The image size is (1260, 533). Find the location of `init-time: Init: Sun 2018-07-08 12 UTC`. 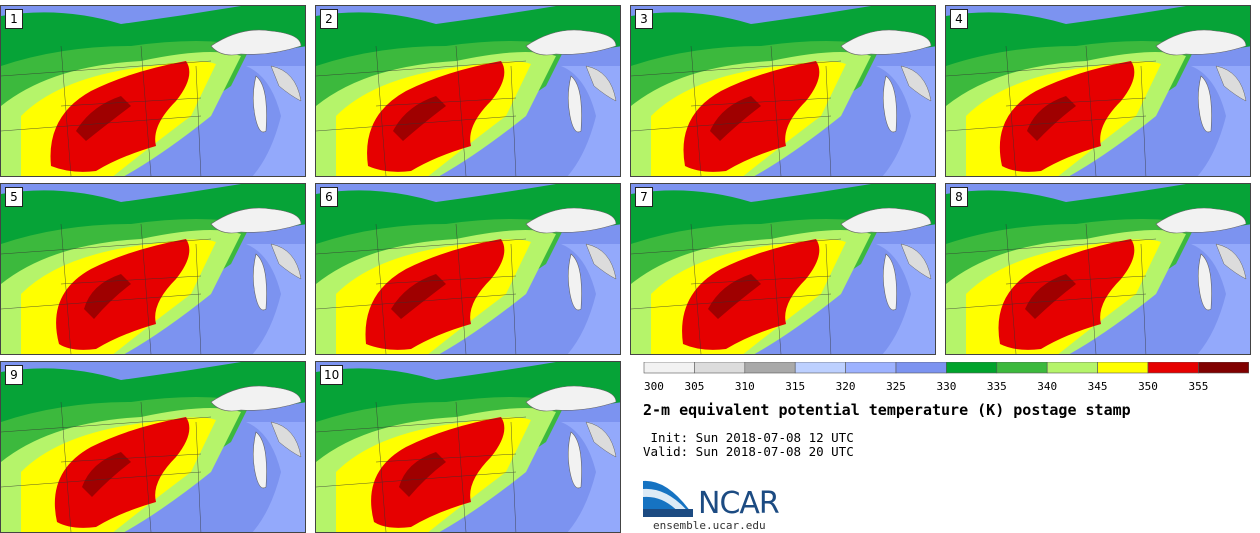

init-time: Init: Sun 2018-07-08 12 UTC is located at coordinates (748, 437).